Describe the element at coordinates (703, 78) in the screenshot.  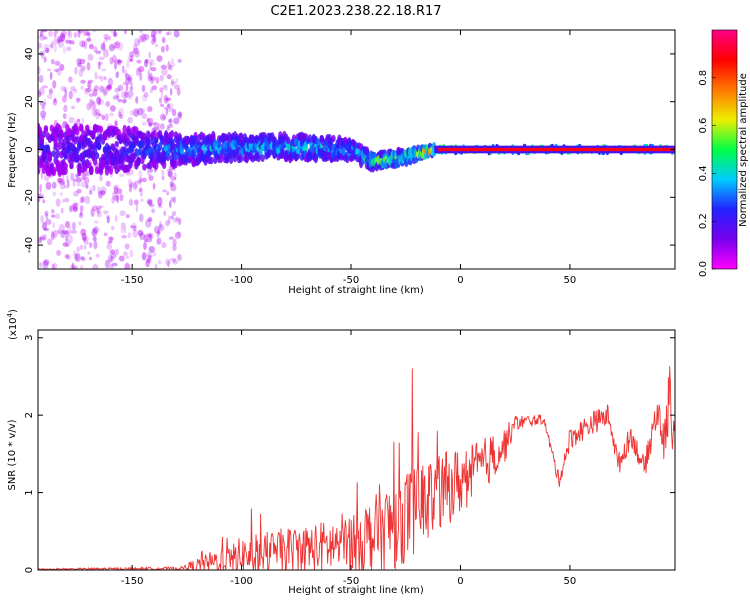
I see `colorbar-tick-label: 0.8` at that location.